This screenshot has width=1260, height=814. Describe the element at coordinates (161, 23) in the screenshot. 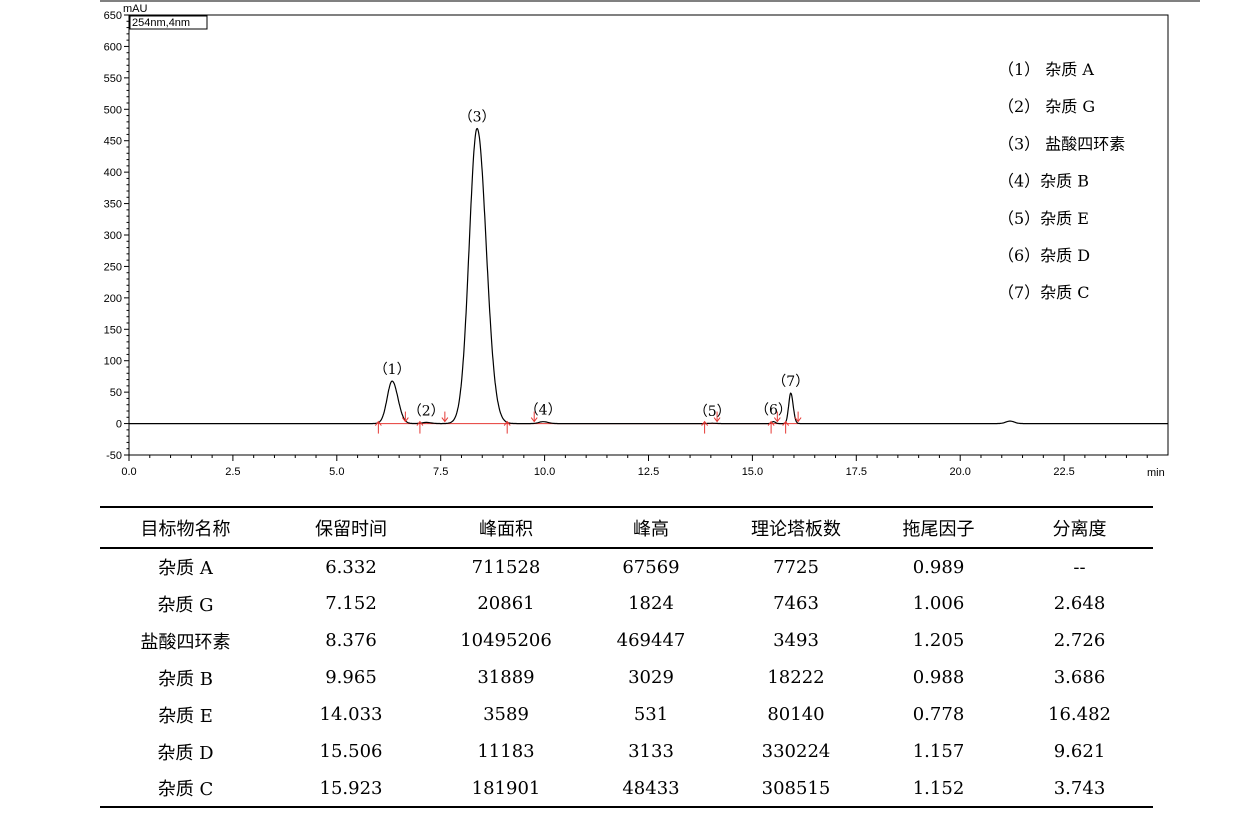

I see `wavelength-label: 254nm,4nm` at that location.